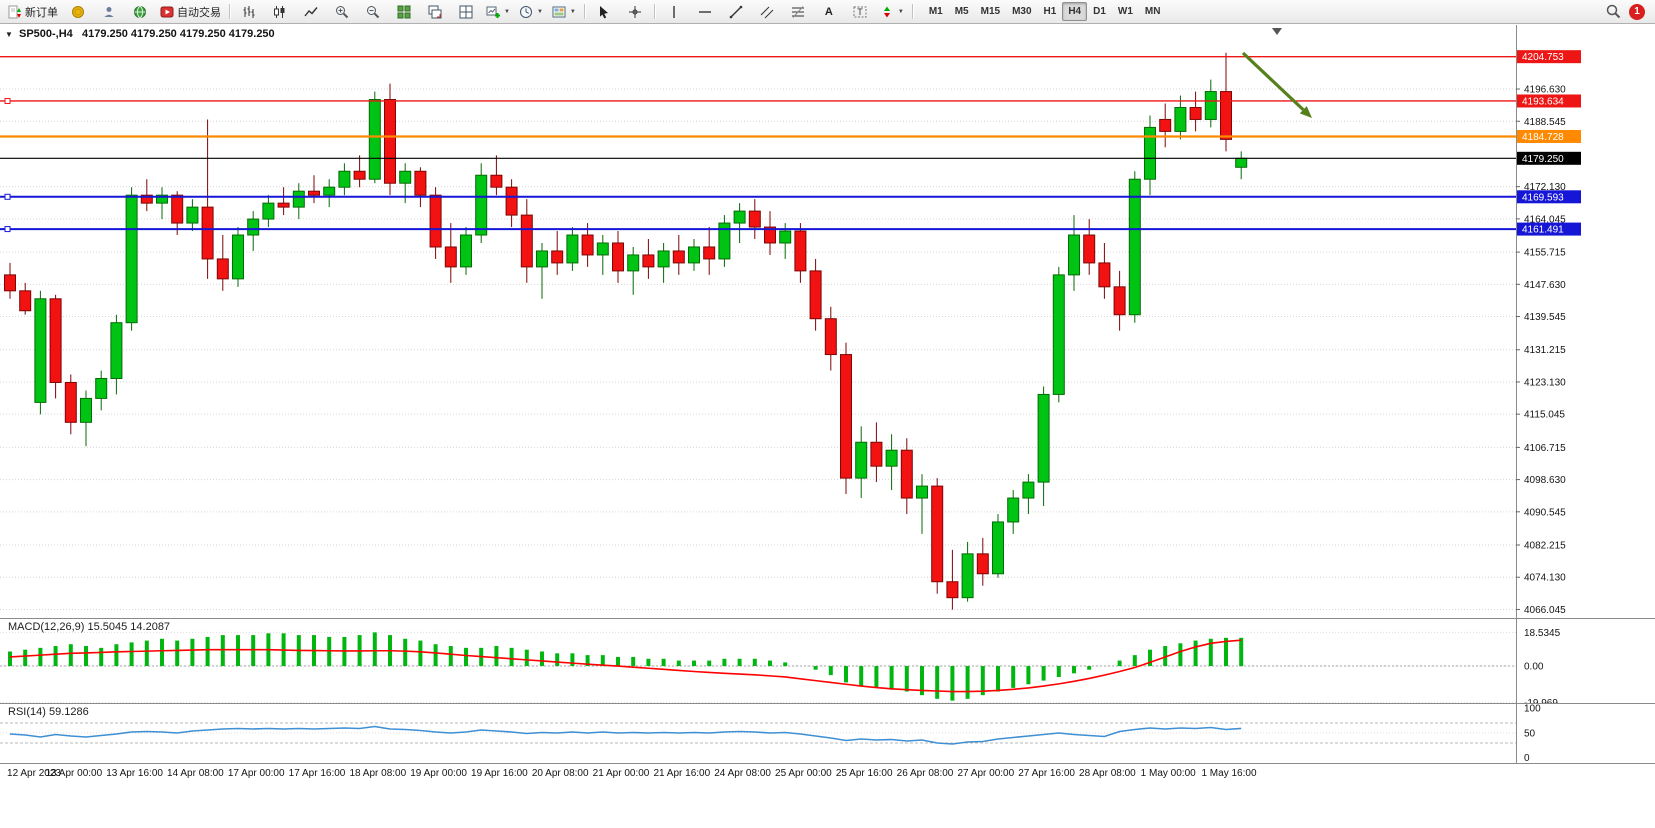  I want to click on horizontal-line-icon, so click(704, 11).